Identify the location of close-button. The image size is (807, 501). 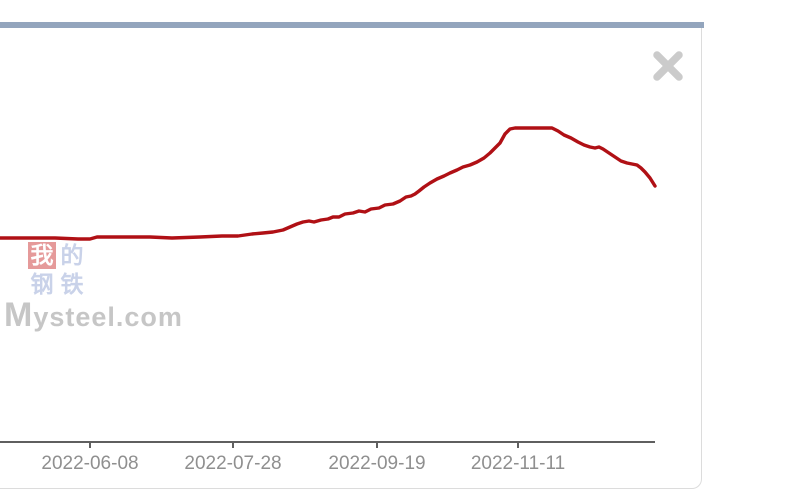
(668, 66).